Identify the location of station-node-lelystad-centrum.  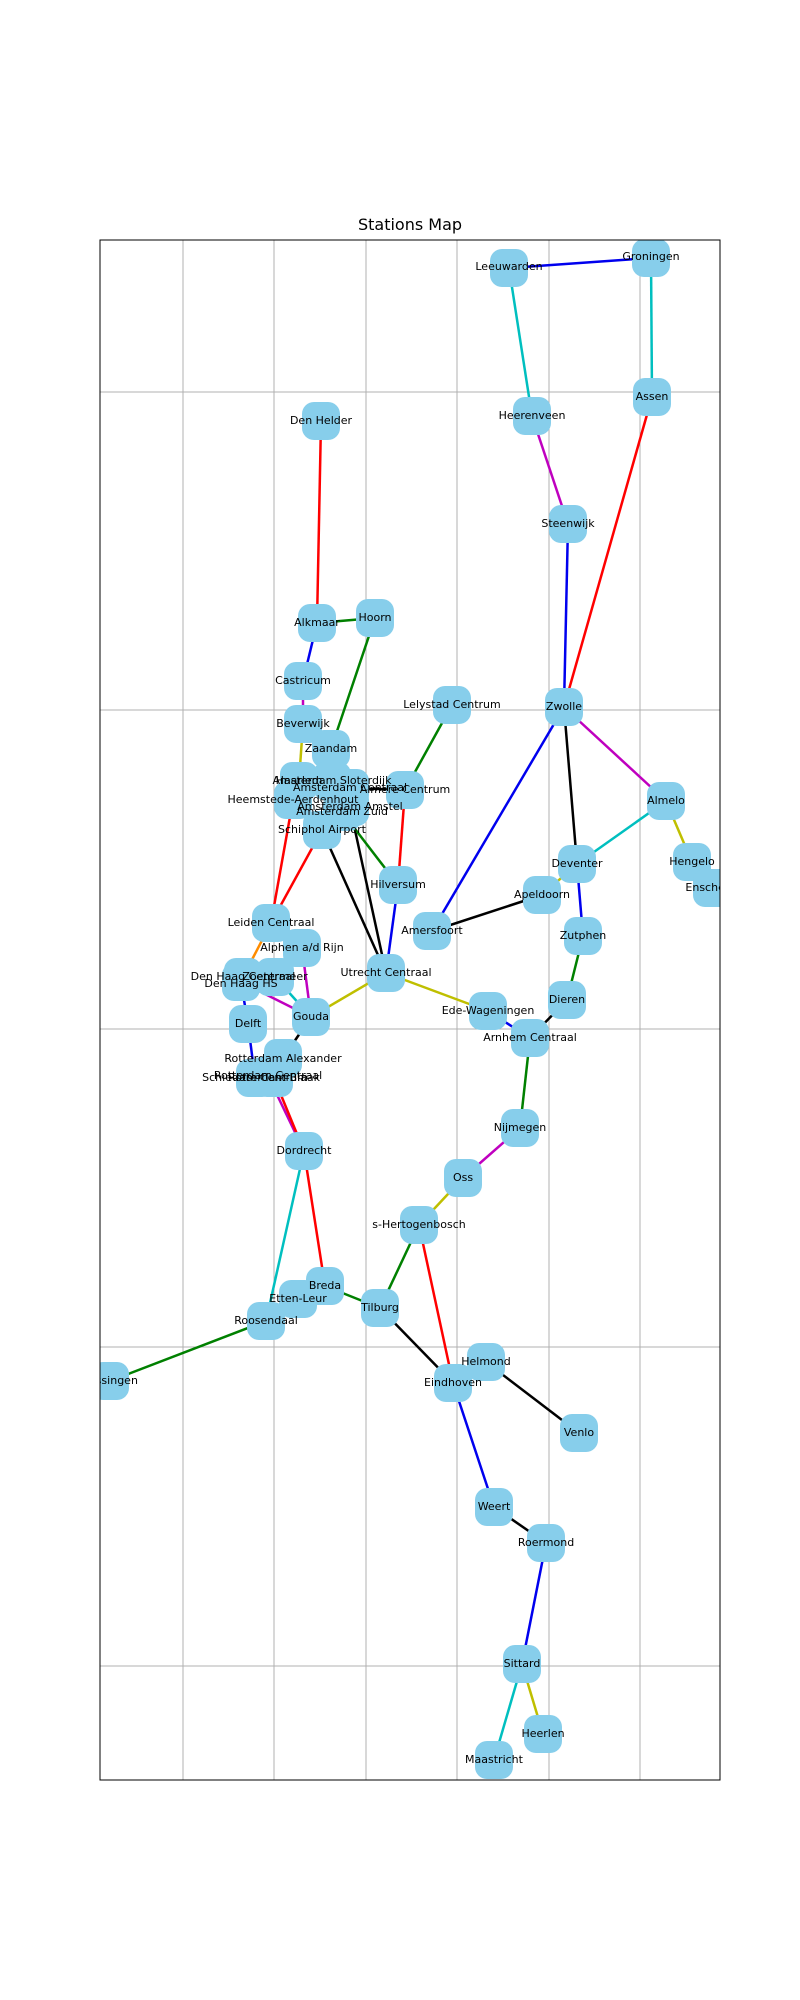
(452, 705).